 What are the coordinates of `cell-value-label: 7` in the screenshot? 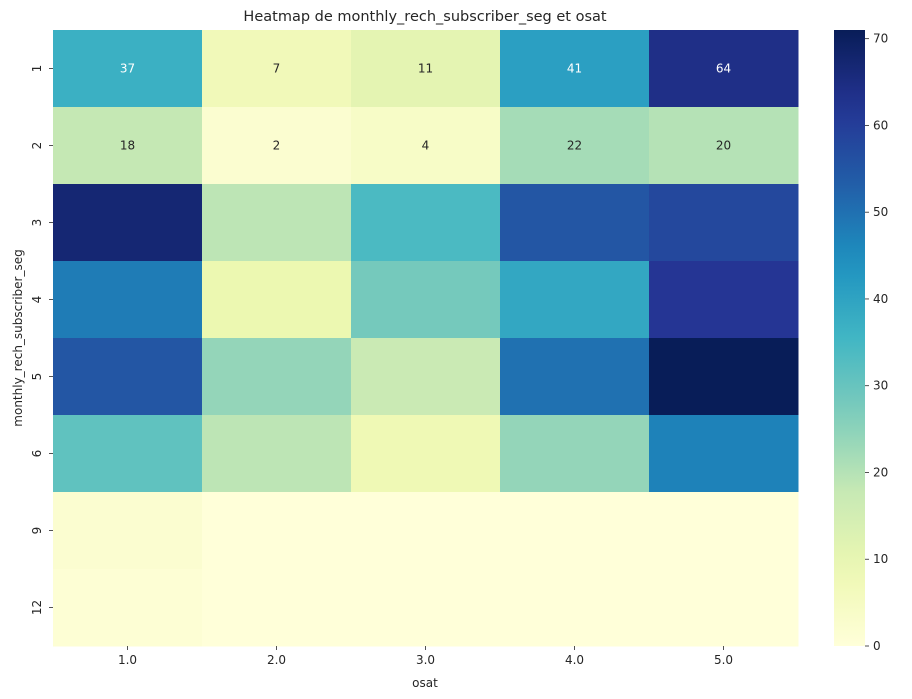 It's located at (277, 69).